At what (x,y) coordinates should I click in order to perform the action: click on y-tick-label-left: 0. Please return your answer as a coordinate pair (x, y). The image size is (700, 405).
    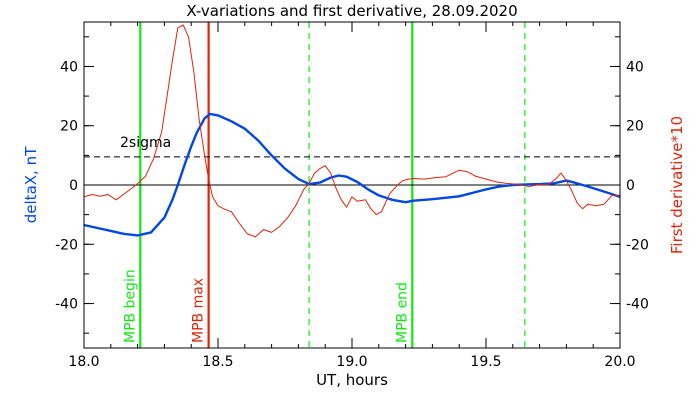
    Looking at the image, I should click on (73, 186).